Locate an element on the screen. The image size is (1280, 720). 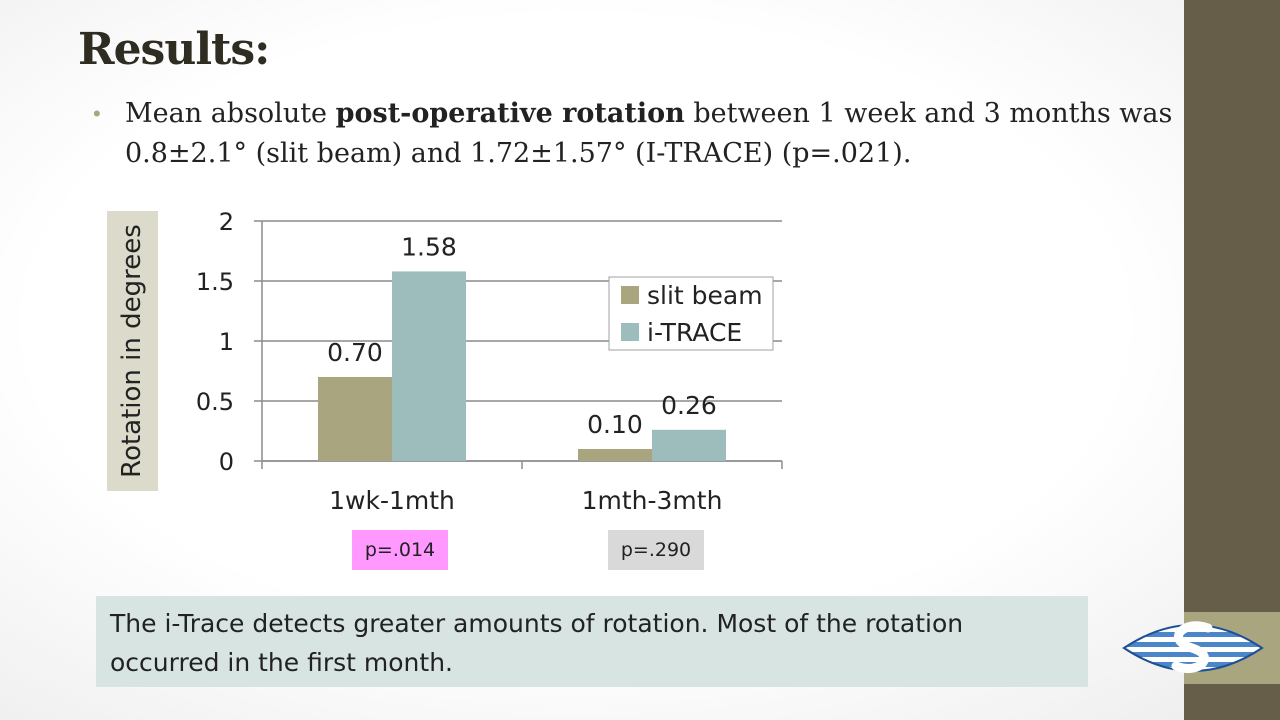
legend-label-1: i-TRACE is located at coordinates (694, 332).